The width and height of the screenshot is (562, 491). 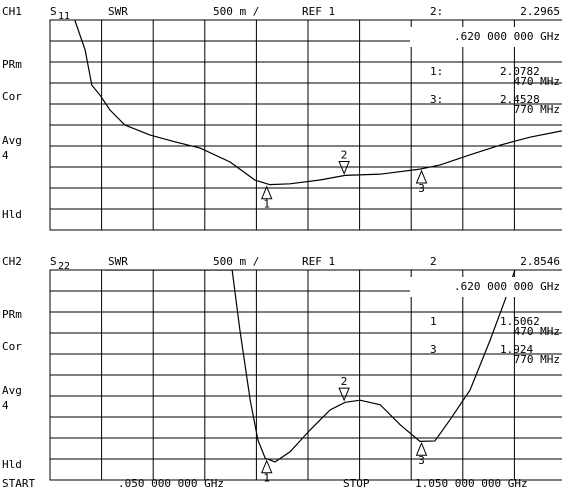 What do you see at coordinates (520, 321) in the screenshot?
I see `marker-readout-value: 1.5062` at bounding box center [520, 321].